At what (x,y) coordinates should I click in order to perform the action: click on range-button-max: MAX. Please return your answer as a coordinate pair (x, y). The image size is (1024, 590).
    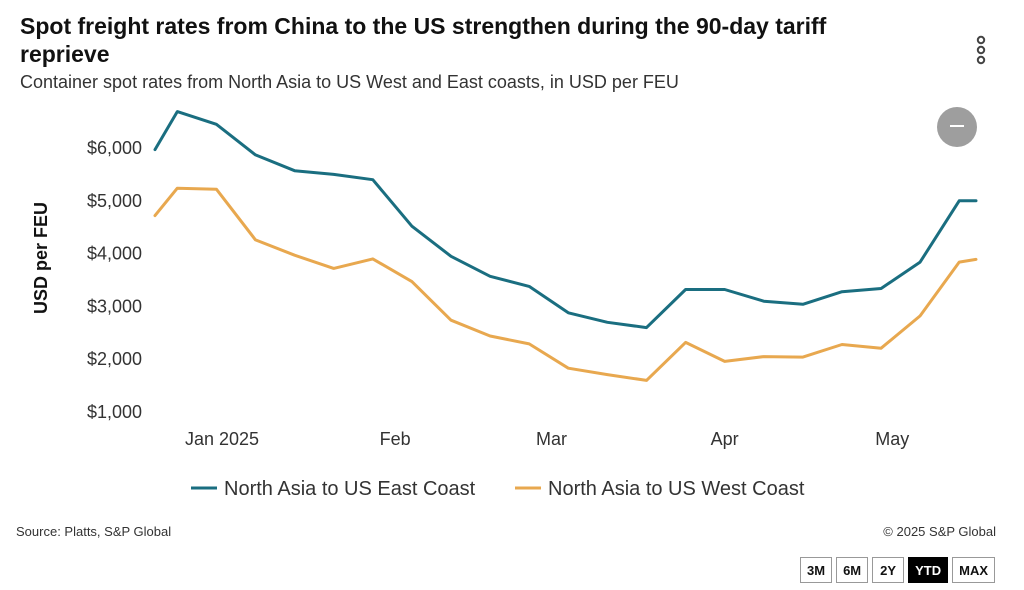
    Looking at the image, I should click on (974, 570).